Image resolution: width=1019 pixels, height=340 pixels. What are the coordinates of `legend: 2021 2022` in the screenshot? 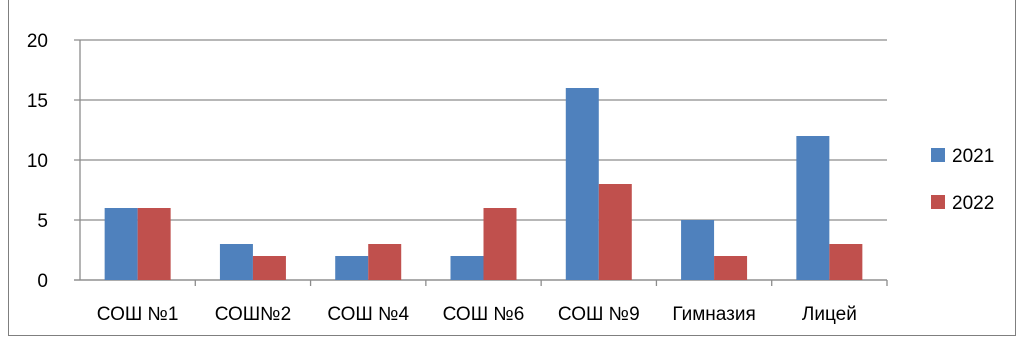 It's located at (962, 180).